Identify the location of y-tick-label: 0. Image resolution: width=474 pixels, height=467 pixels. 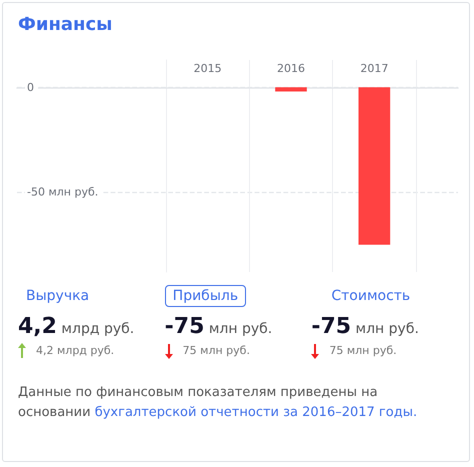
(30, 87).